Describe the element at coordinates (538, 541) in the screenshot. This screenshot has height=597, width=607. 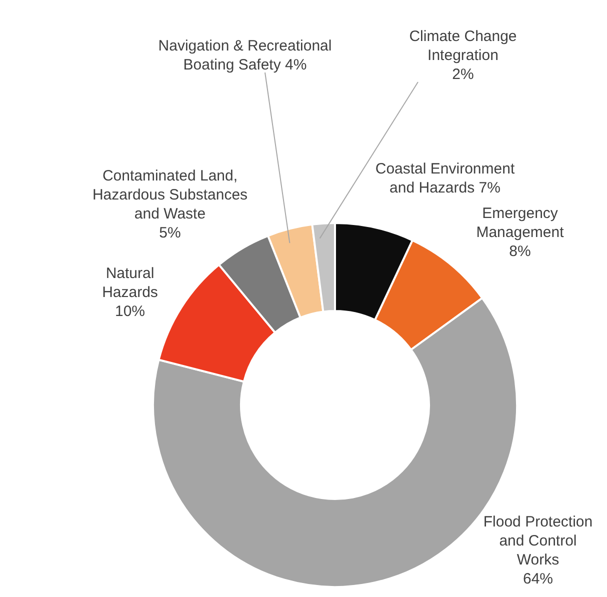
I see `slice-label: Flood Protection and Control Works` at that location.